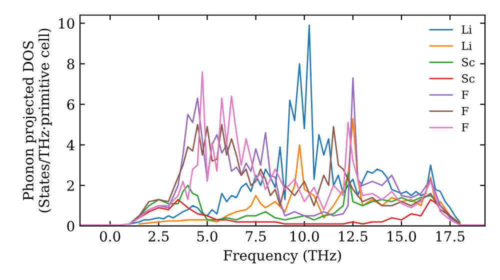 Image resolution: width=500 pixels, height=280 pixels. I want to click on x-tick-label: 2.5, so click(158, 236).